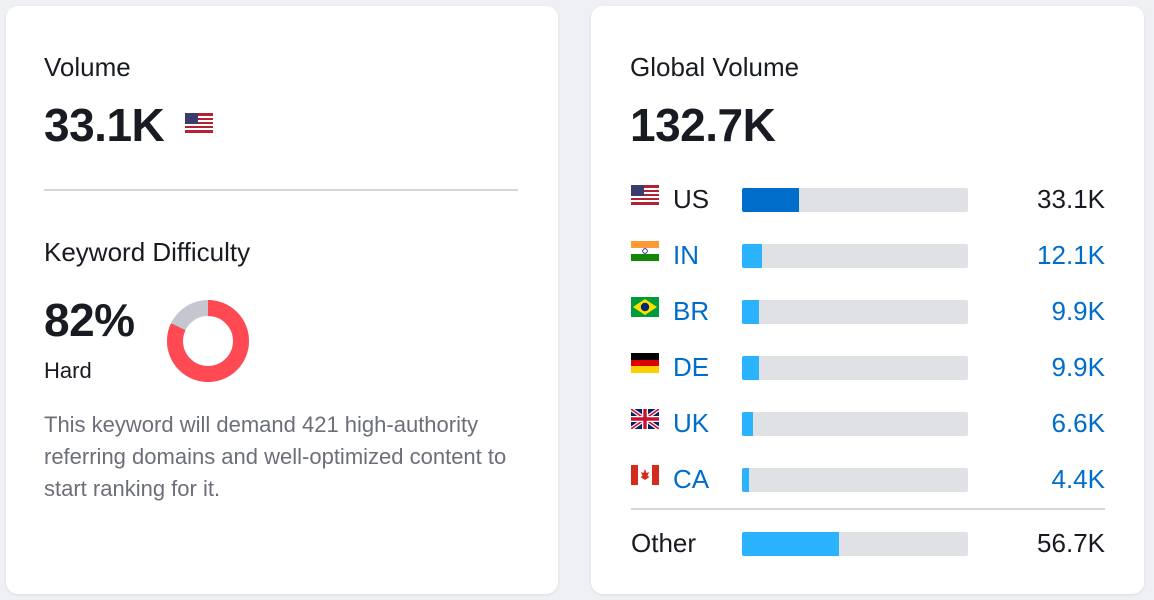 The height and width of the screenshot is (600, 1154). I want to click on country-row-uk: UK 6.6K, so click(868, 424).